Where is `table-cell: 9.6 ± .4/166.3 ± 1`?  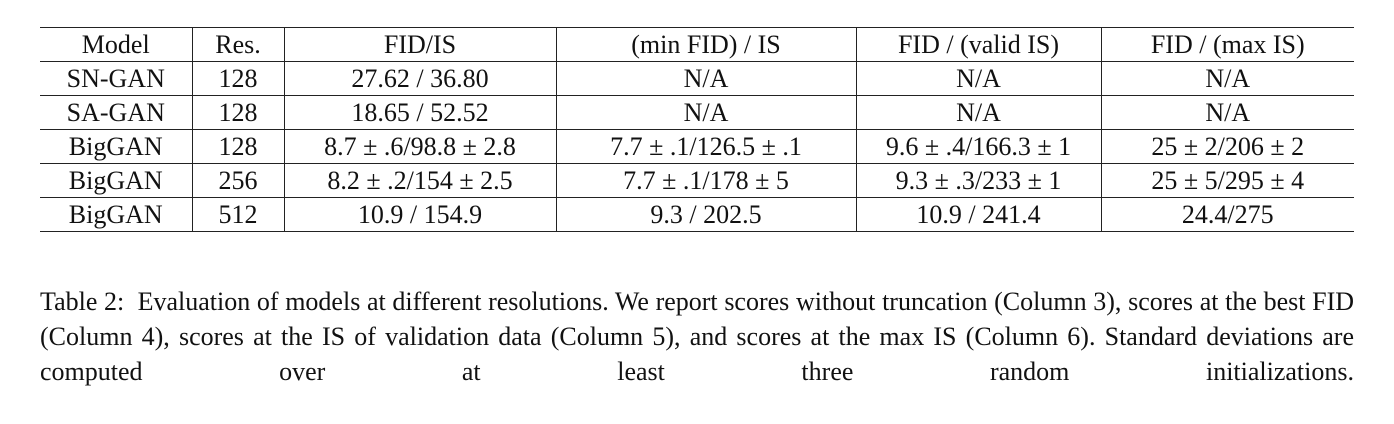 table-cell: 9.6 ± .4/166.3 ± 1 is located at coordinates (978, 146).